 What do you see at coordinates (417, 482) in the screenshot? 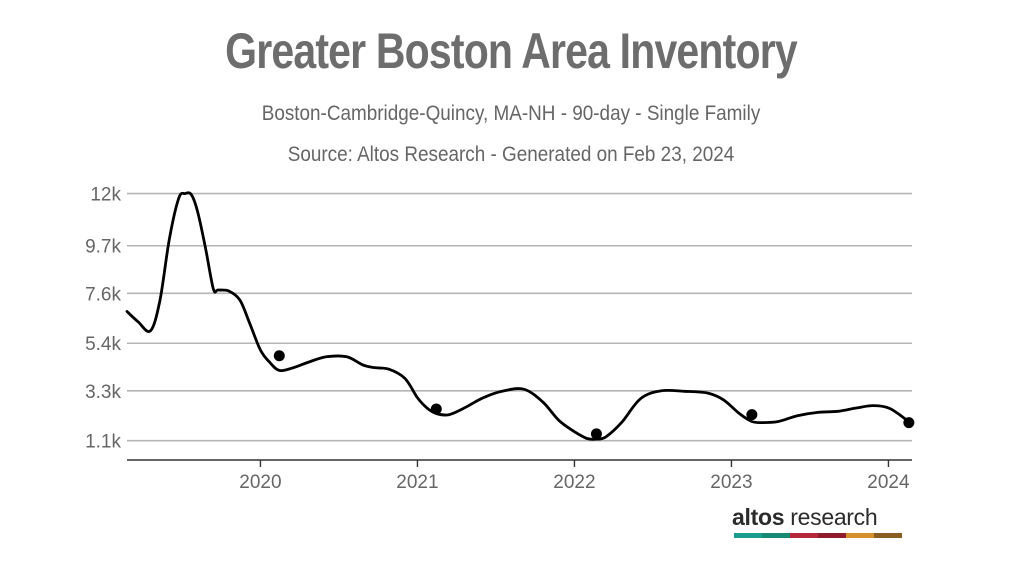
I see `x-tick-label: 2021` at bounding box center [417, 482].